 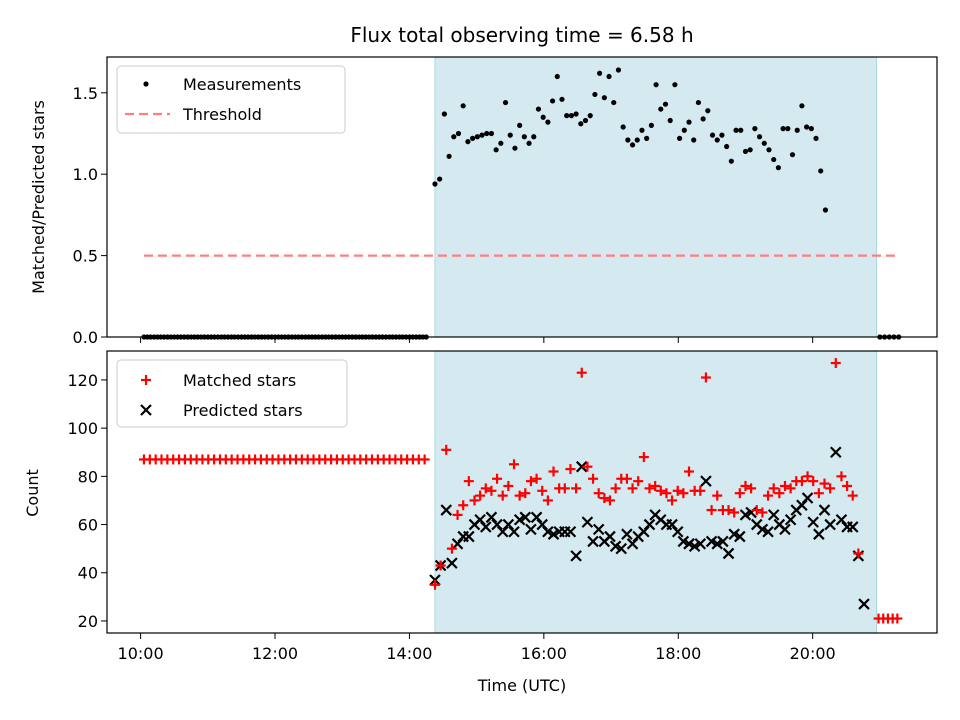 I want to click on bottom-y-tick-label: 100, so click(x=82, y=428).